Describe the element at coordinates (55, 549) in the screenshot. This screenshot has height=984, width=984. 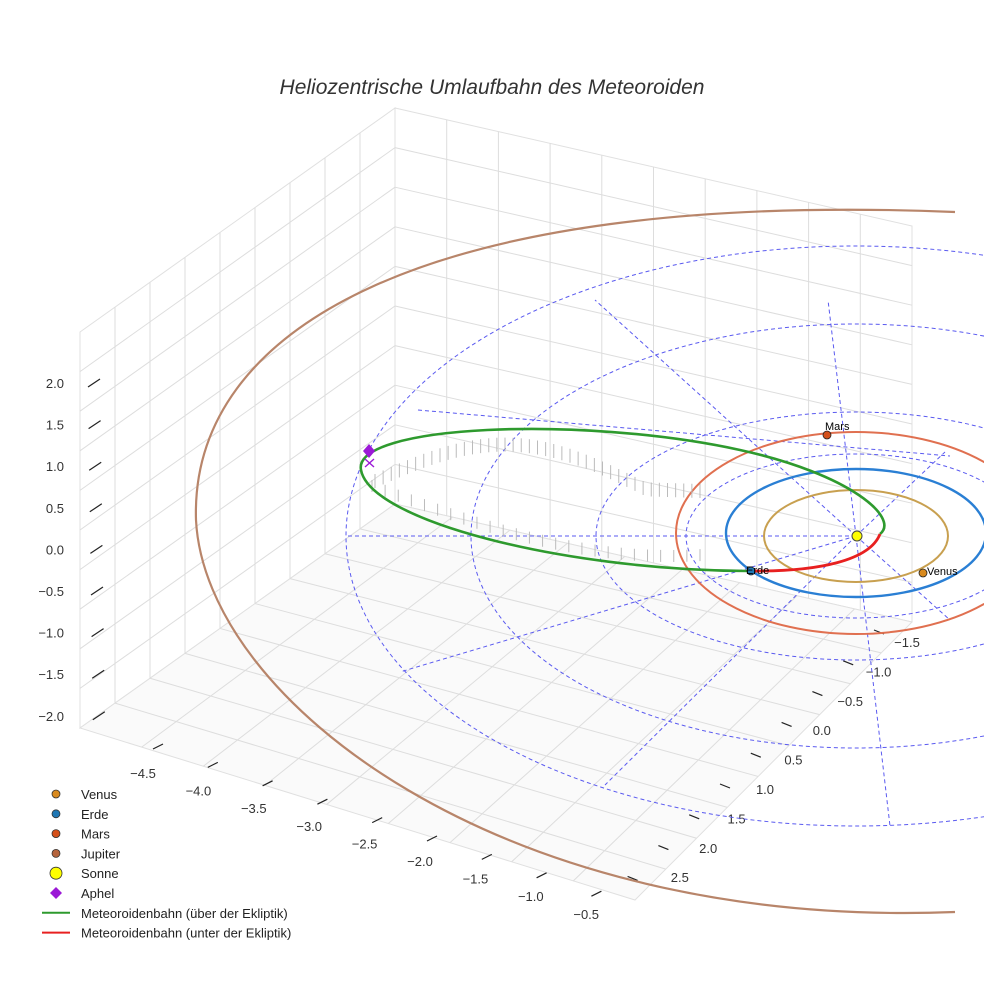
I see `z-tick-label: 0.0` at that location.